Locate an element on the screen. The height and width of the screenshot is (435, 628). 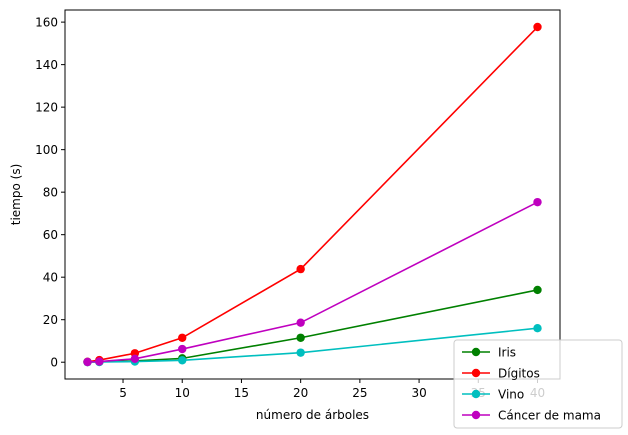
legend-box is located at coordinates (538, 384).